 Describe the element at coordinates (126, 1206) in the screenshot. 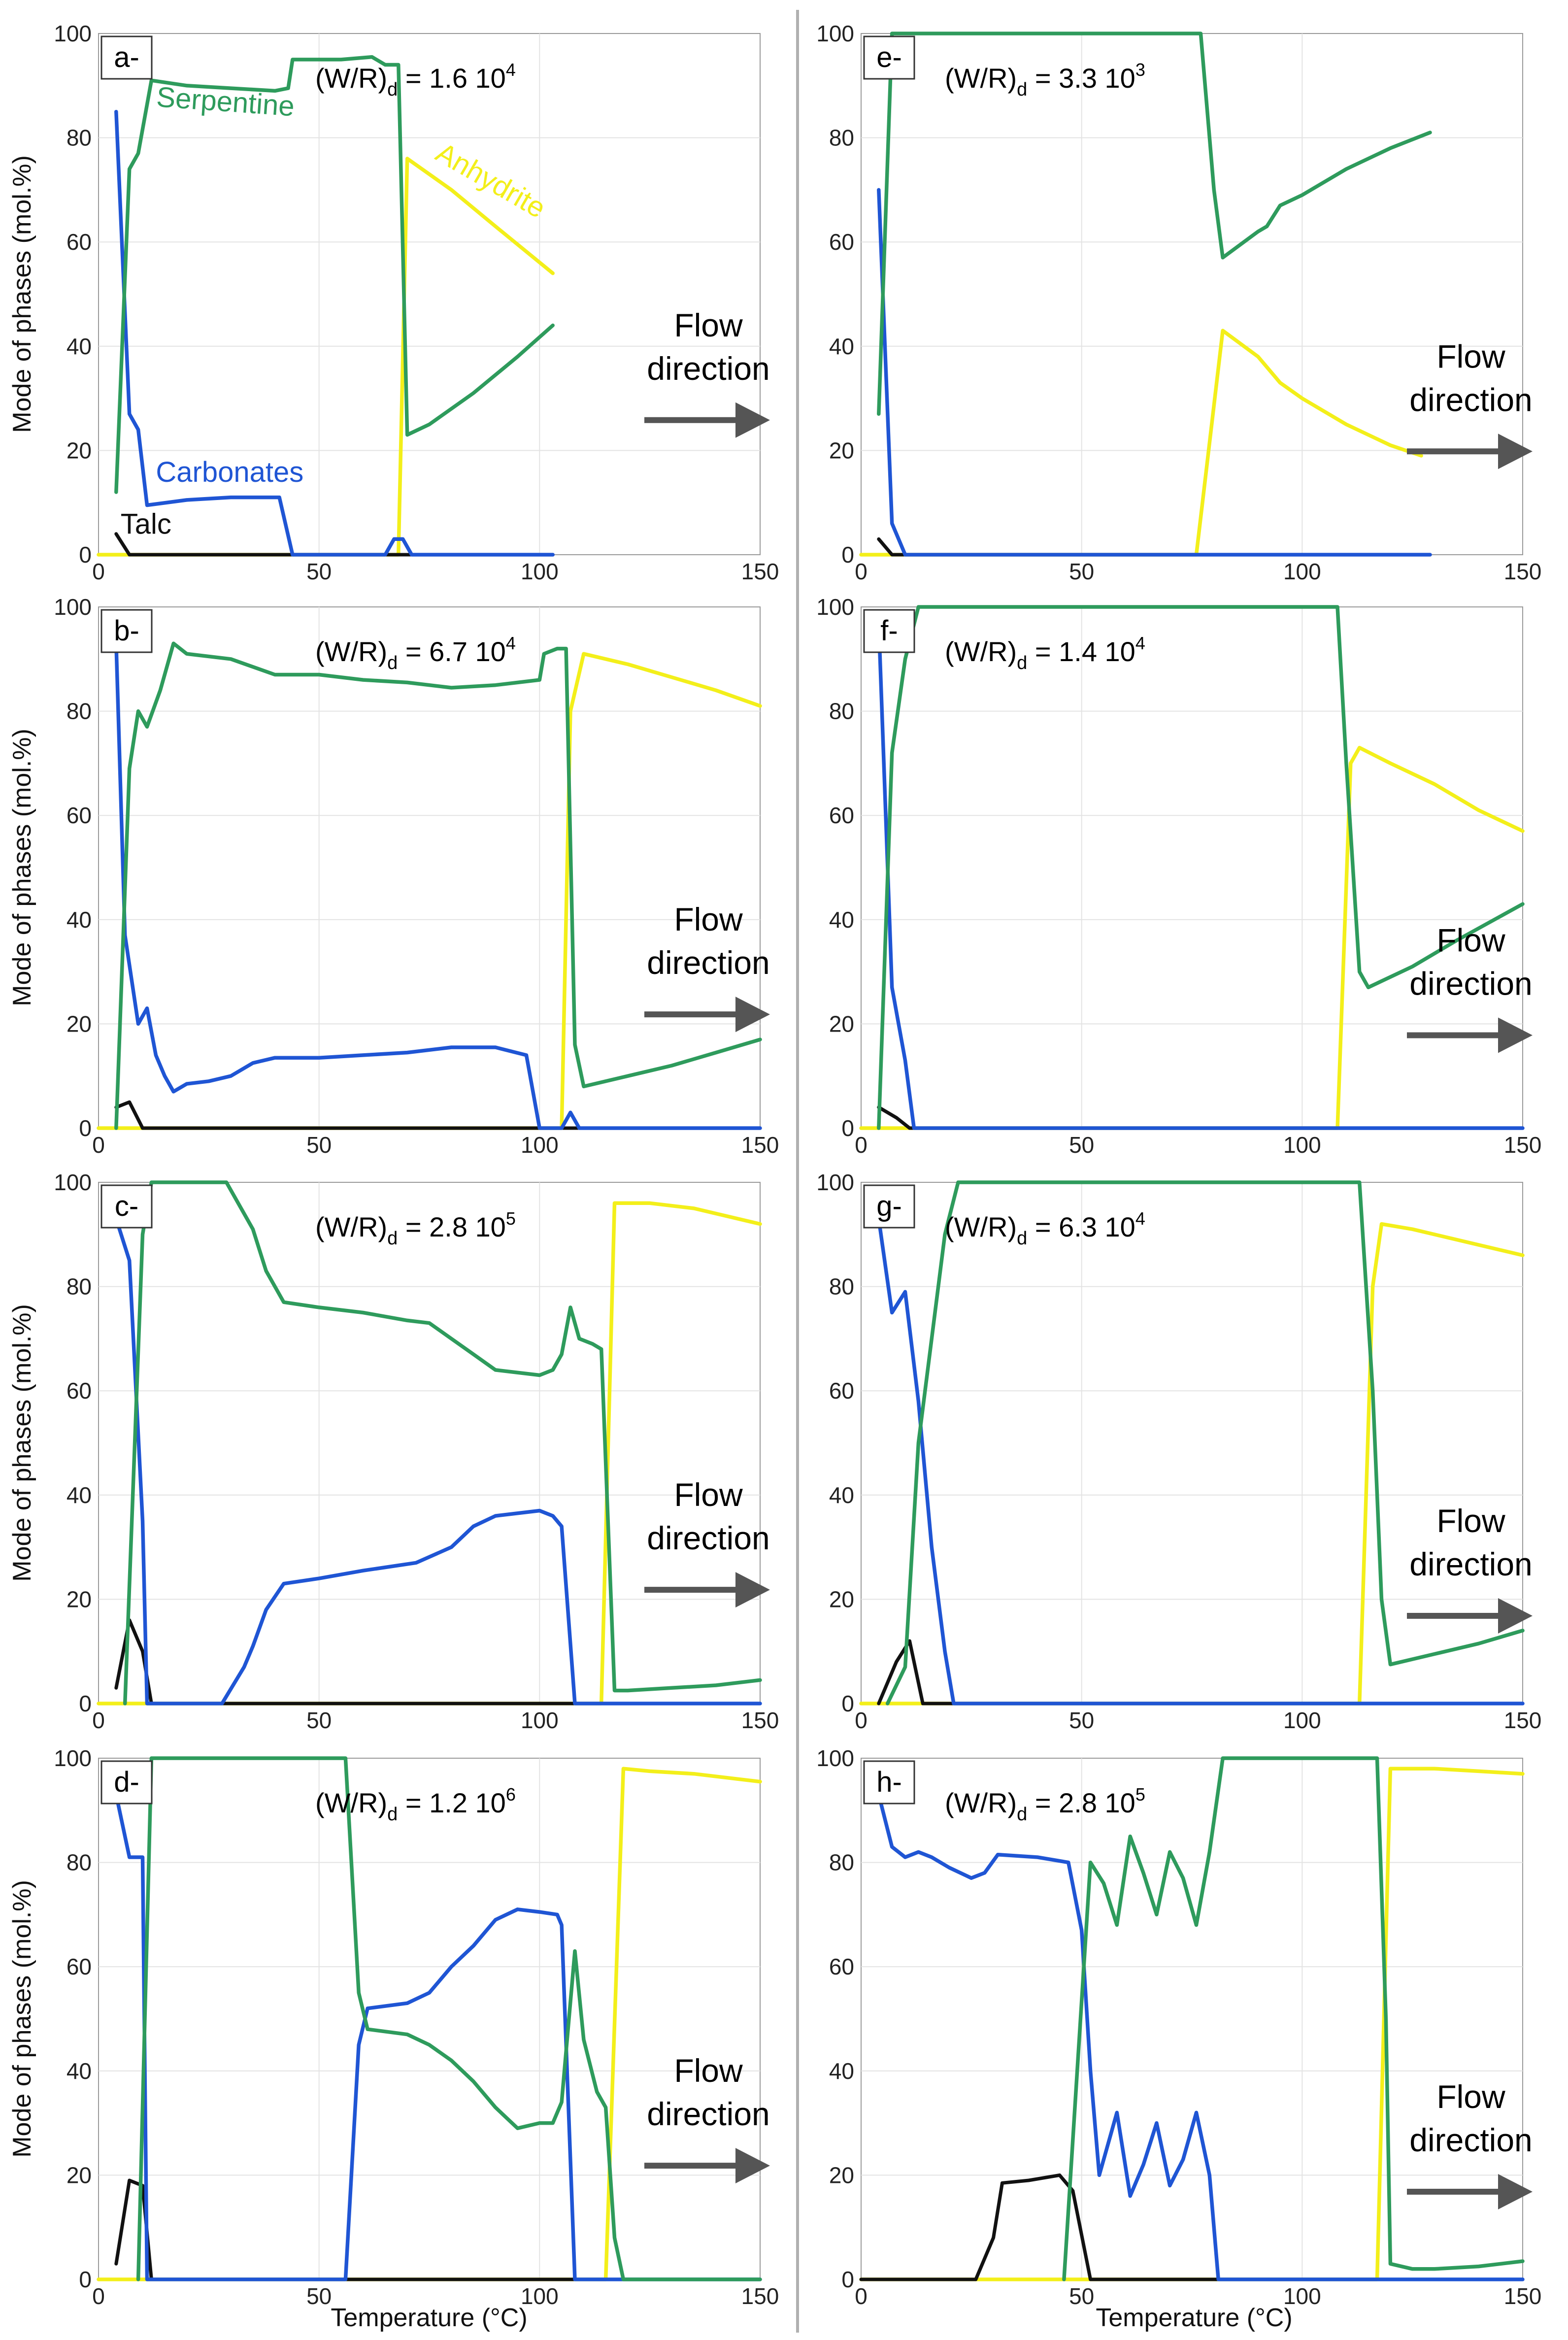

I see `panel-label: c-` at that location.